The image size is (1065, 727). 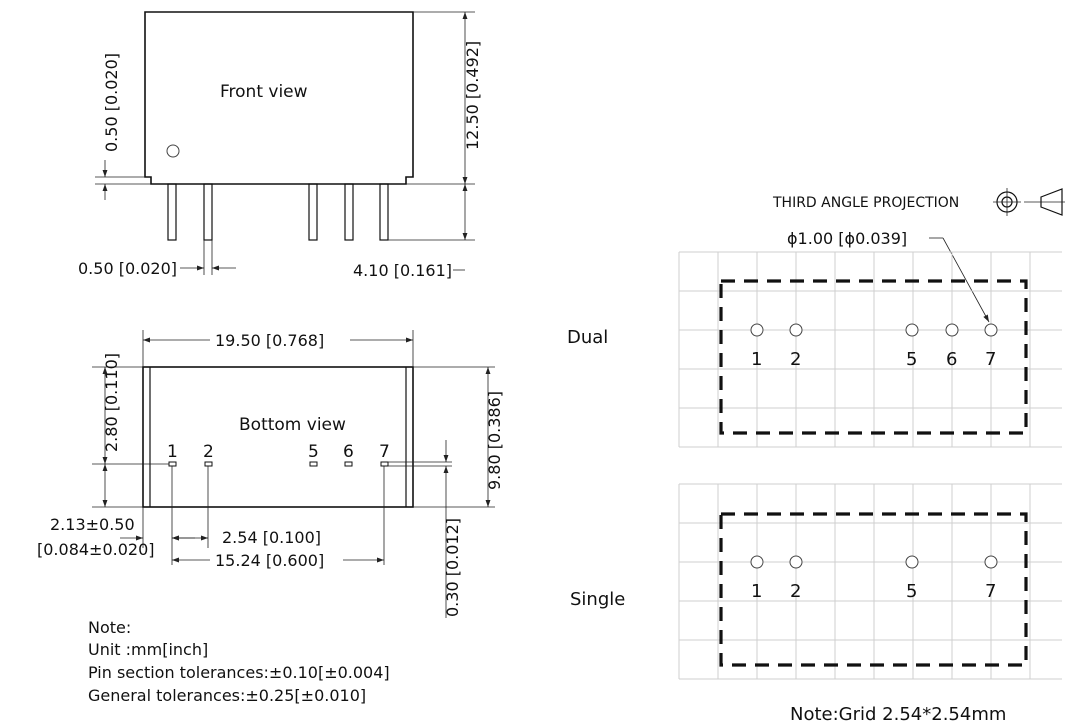 What do you see at coordinates (271, 537) in the screenshot?
I see `dim-pitch: 2.54 [0.100]` at bounding box center [271, 537].